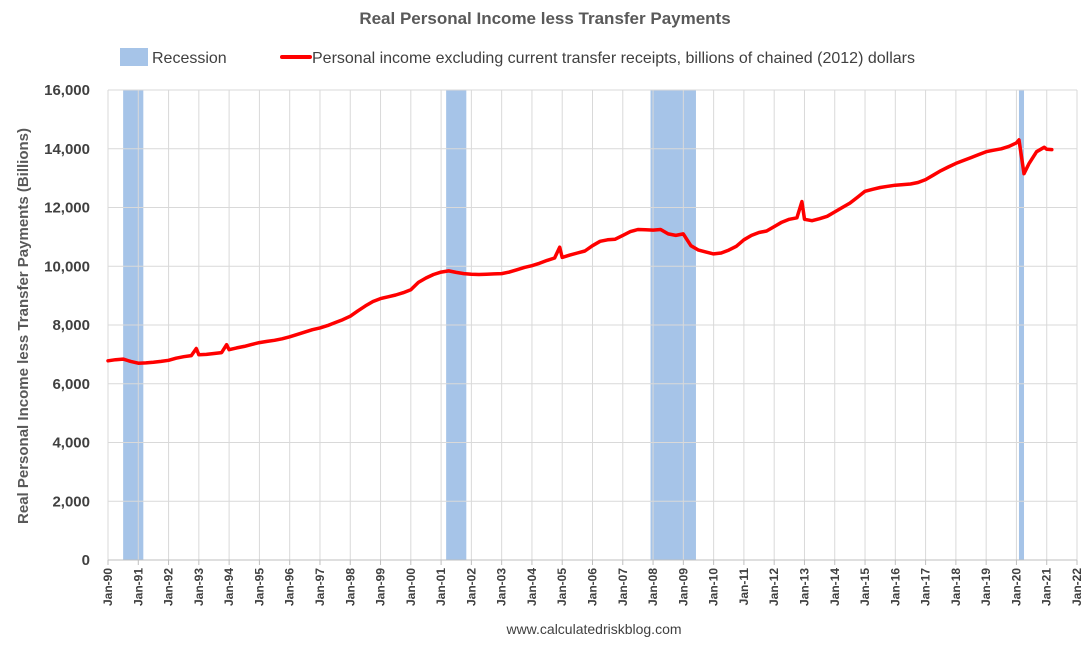 The width and height of the screenshot is (1091, 646). Describe the element at coordinates (744, 587) in the screenshot. I see `x-tick-label: Jan-11` at that location.